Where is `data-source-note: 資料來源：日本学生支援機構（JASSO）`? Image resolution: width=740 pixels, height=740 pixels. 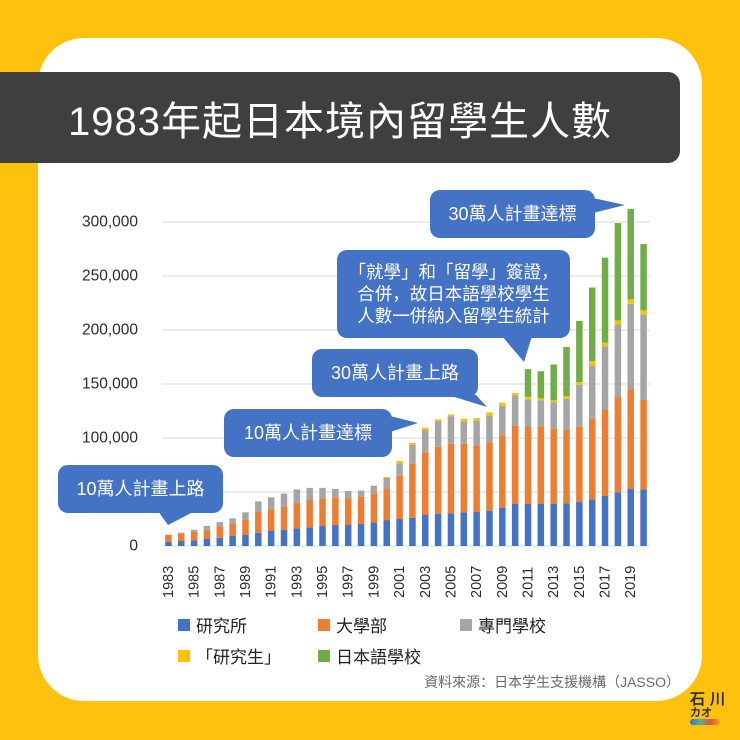 data-source-note: 資料來源：日本学生支援機構（JASSO） is located at coordinates (552, 682).